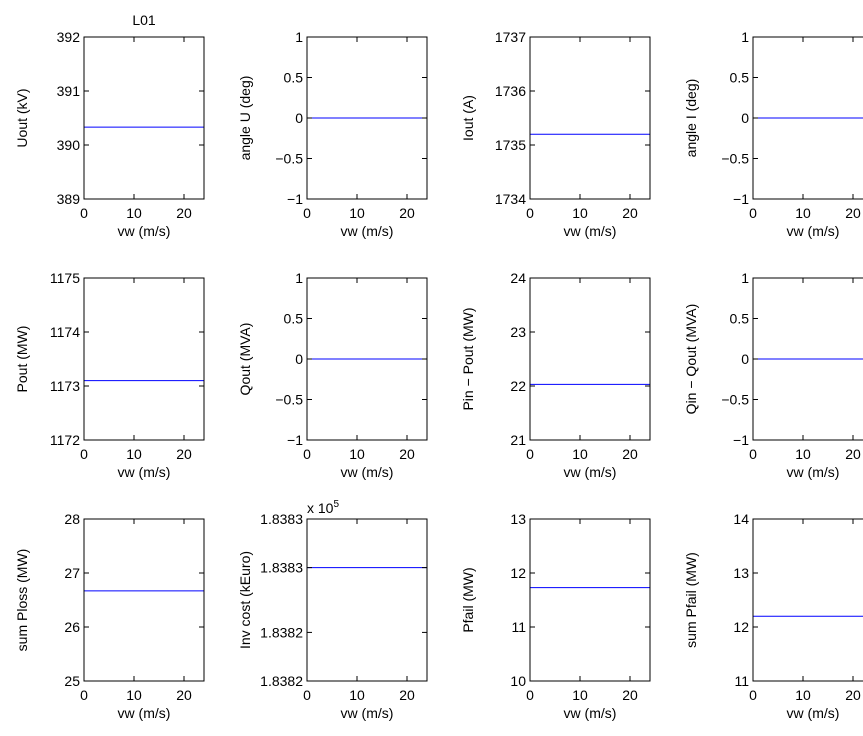 Image resolution: width=863 pixels, height=736 pixels. Describe the element at coordinates (109, 125) in the screenshot. I see `subplot-1: 0 10 20 389 390 391 392 vw (m/s) Uout (kV) L01` at that location.